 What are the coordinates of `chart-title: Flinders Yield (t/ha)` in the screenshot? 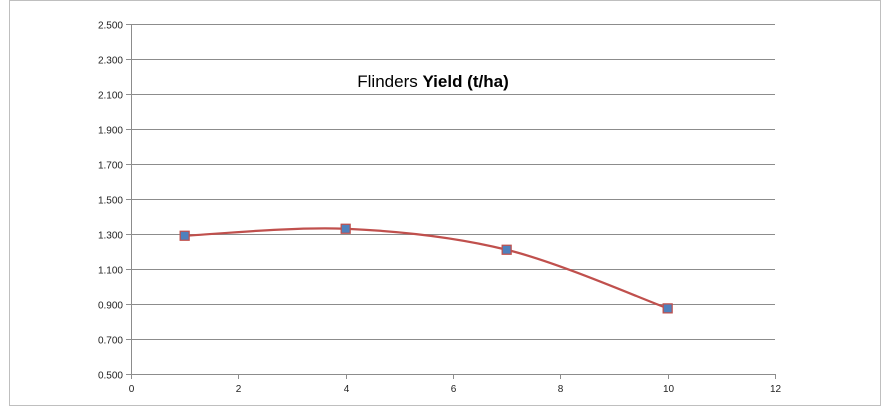 It's located at (432, 81).